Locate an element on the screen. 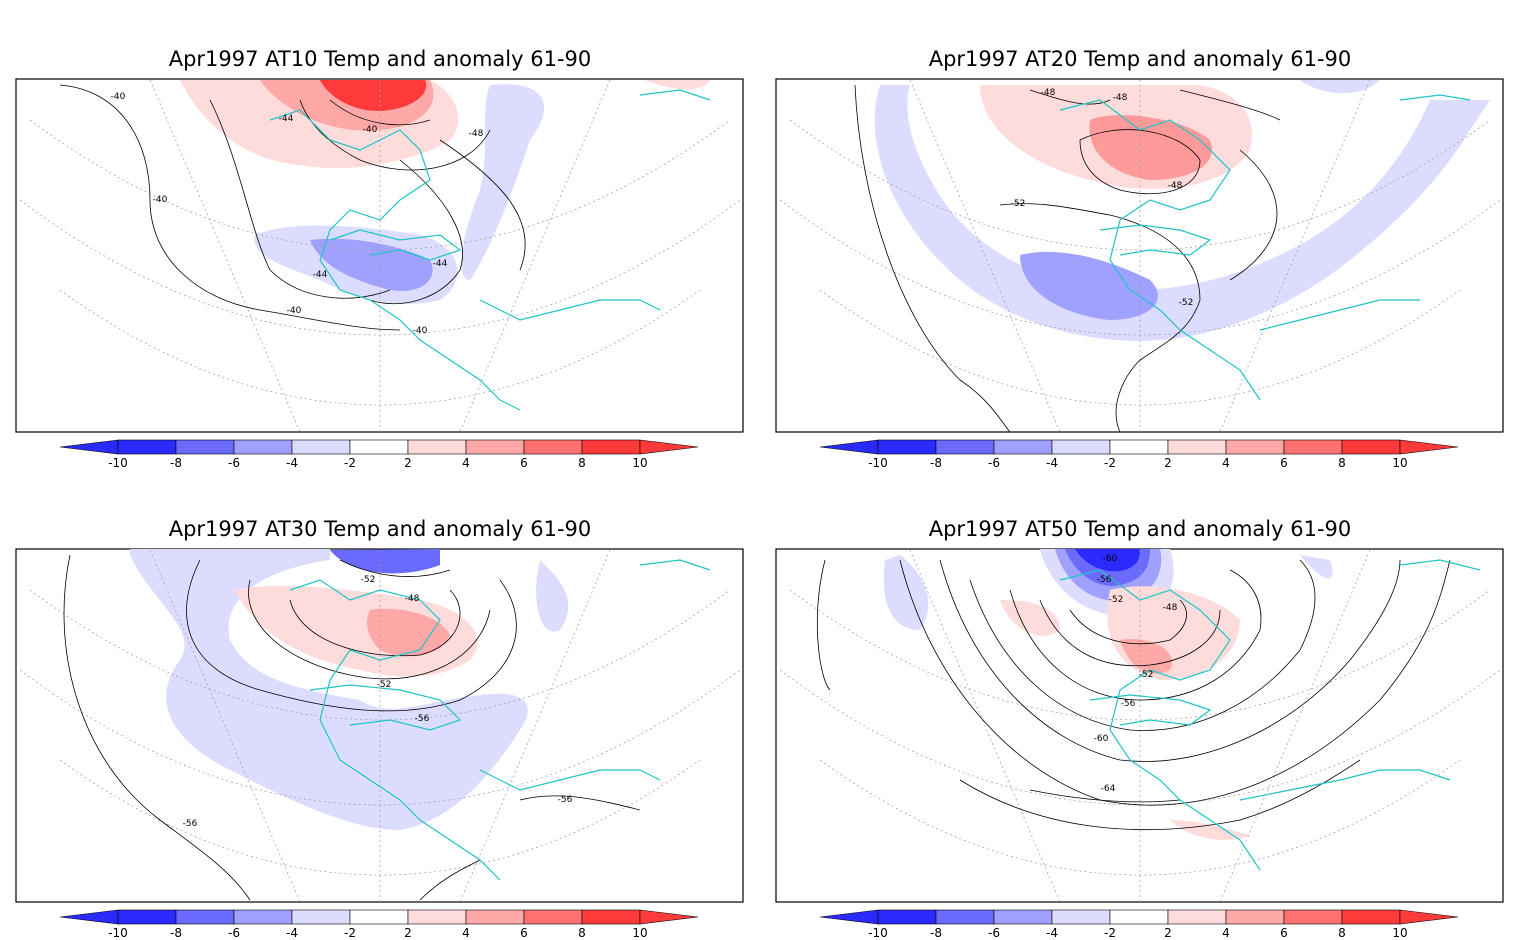  panel-title: Apr1997 AT50 Temp and anomaly 61-90 is located at coordinates (1140, 529).